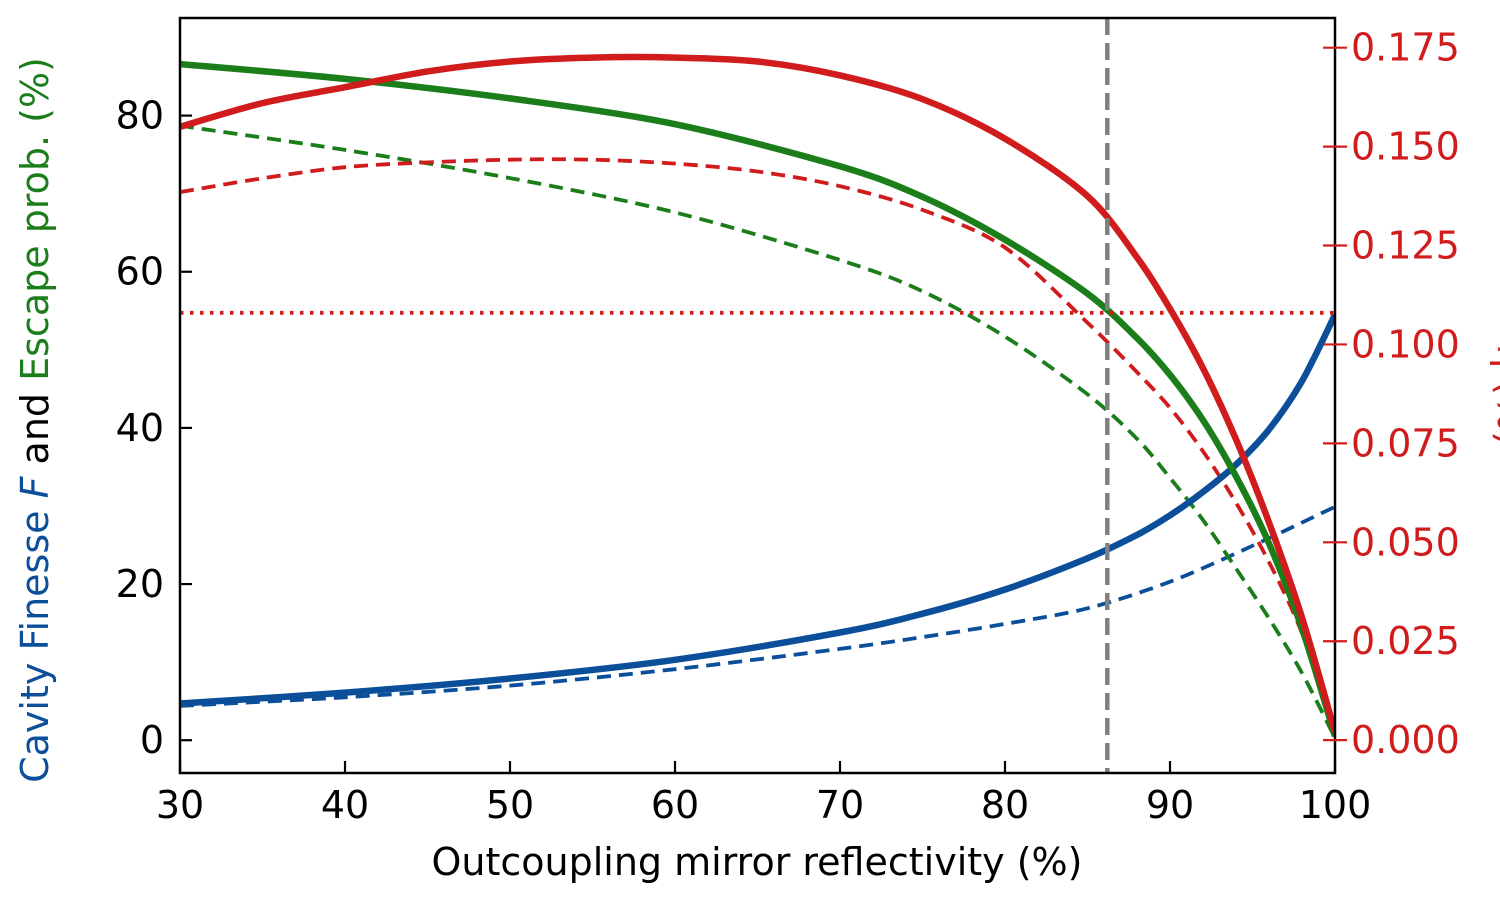 The height and width of the screenshot is (900, 1500). What do you see at coordinates (35, 219) in the screenshot?
I see `left-y-title-escape-prob: Escape prob. (%)` at bounding box center [35, 219].